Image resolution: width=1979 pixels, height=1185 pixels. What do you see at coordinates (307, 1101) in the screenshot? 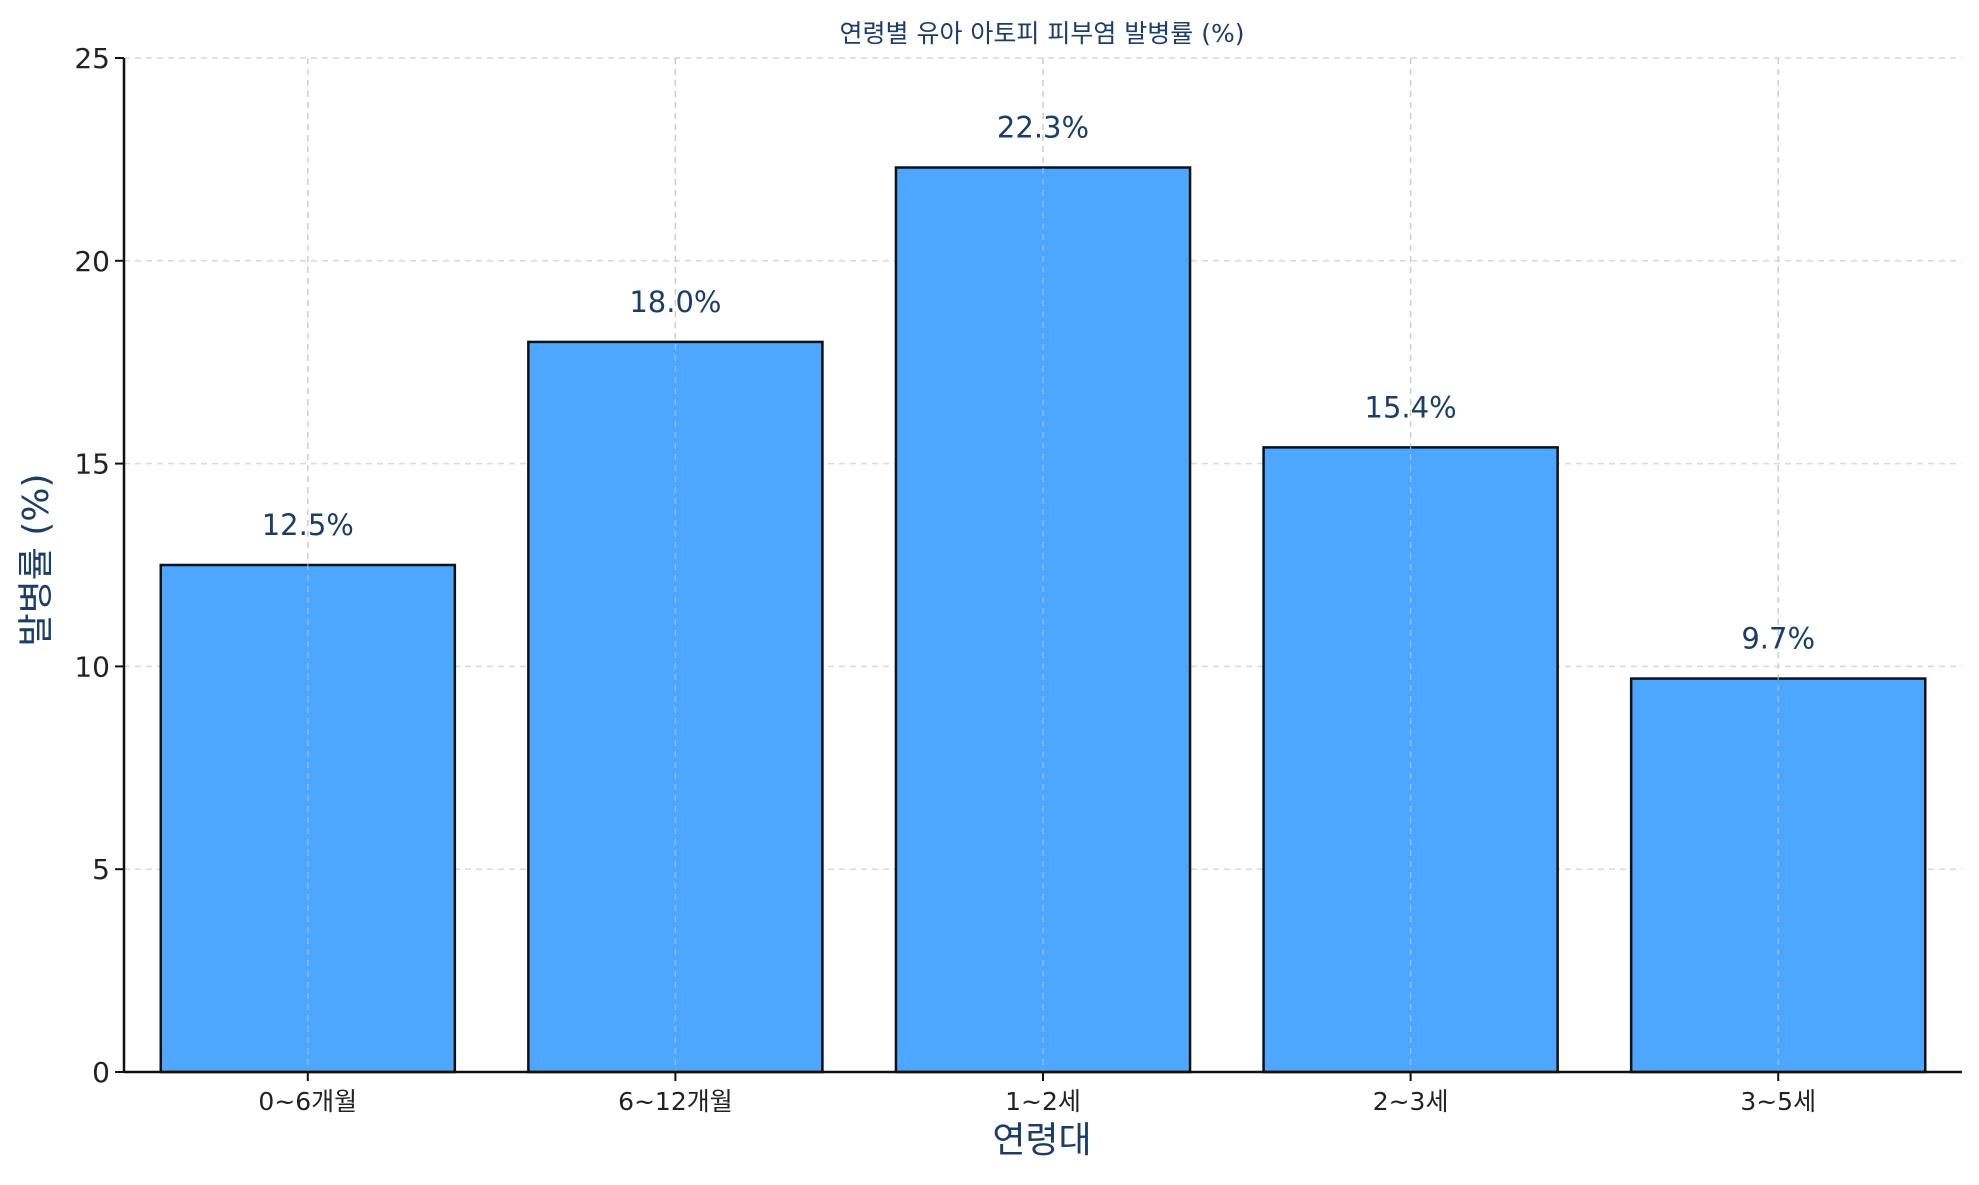
I see `x-tick-label: 0~6개월` at bounding box center [307, 1101].